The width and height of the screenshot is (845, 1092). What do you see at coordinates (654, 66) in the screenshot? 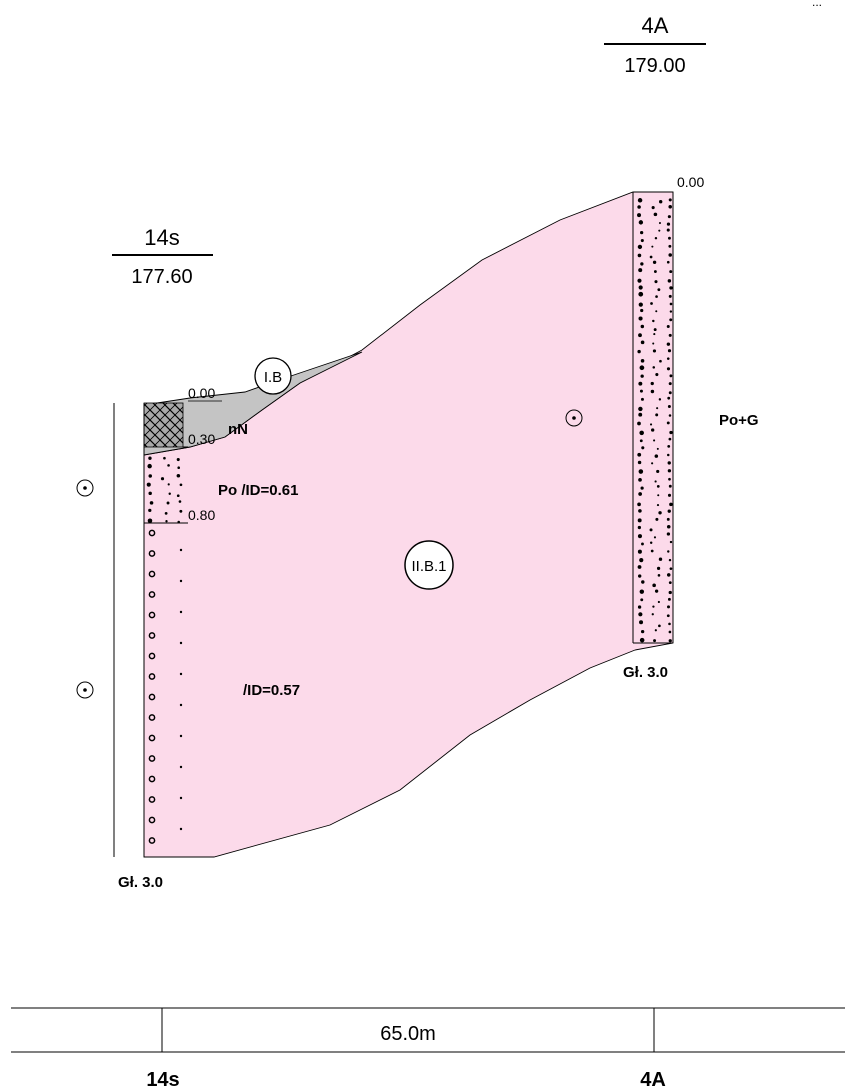
I see `borehole-elevation: 179.00` at bounding box center [654, 66].